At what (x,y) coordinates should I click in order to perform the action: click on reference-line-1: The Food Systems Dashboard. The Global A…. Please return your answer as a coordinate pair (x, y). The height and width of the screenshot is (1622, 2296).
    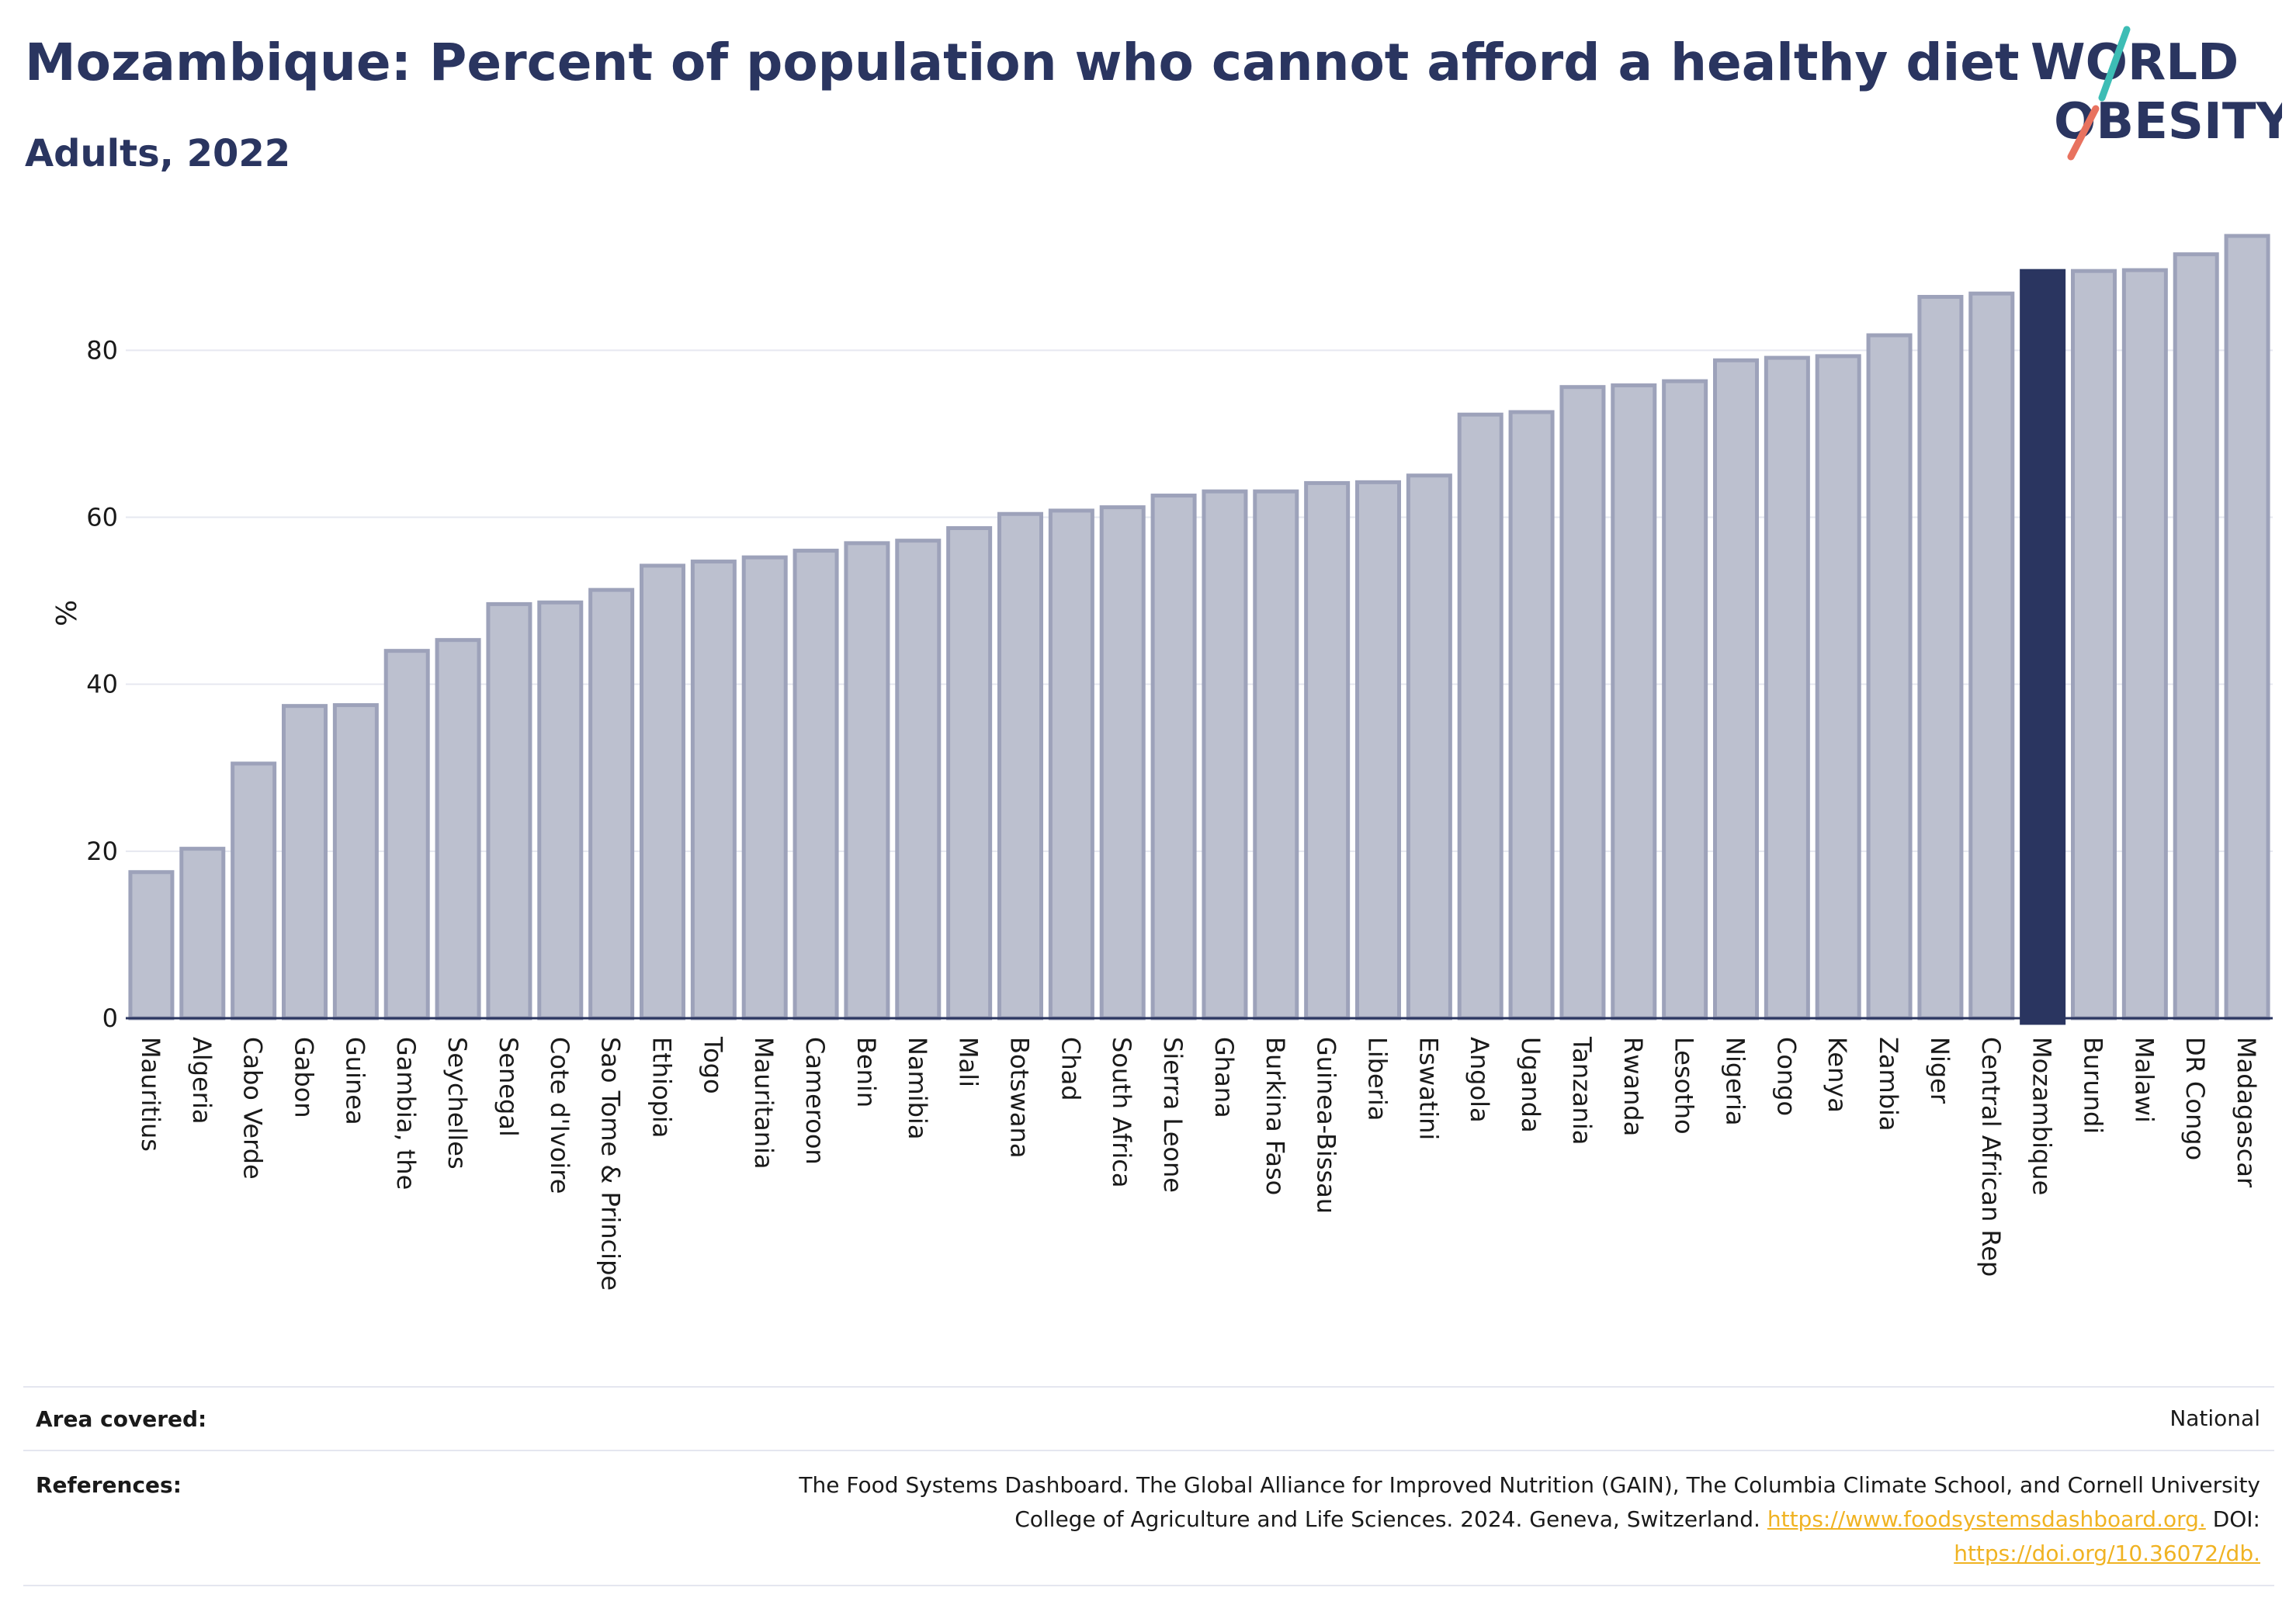
    Looking at the image, I should click on (1529, 1485).